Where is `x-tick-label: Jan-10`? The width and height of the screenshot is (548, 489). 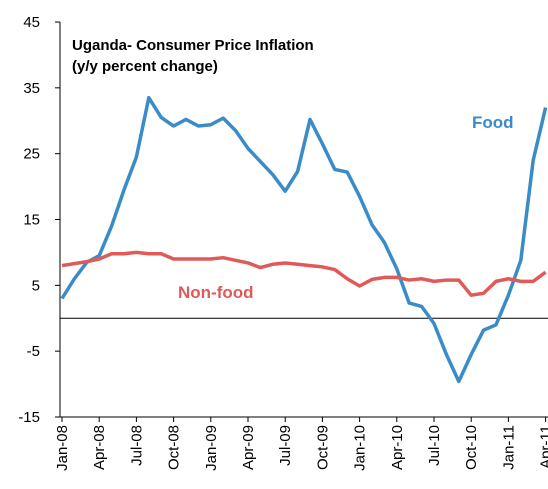 x-tick-label: Jan-10 is located at coordinates (360, 448).